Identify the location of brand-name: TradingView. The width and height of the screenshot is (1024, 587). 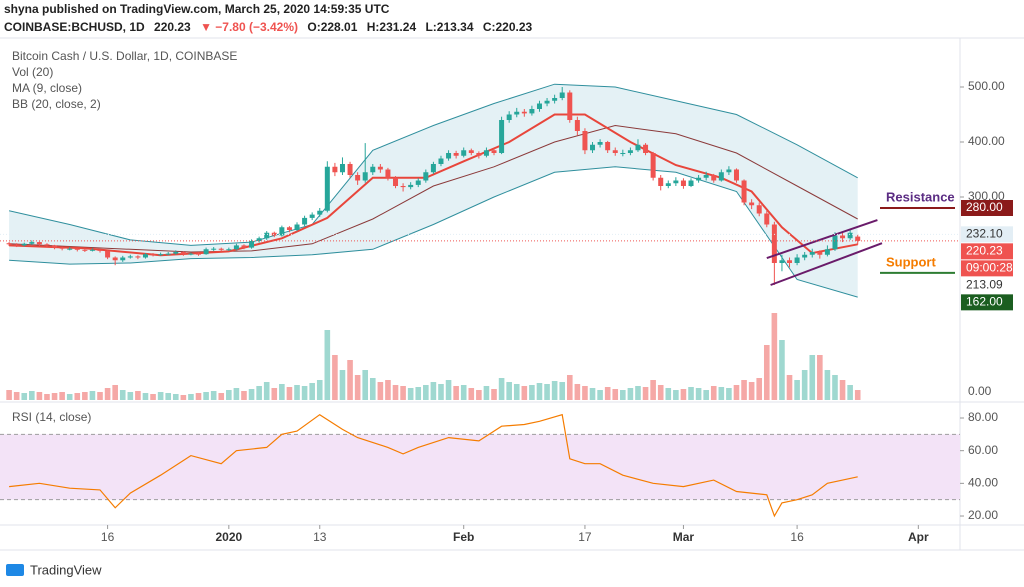
(66, 569).